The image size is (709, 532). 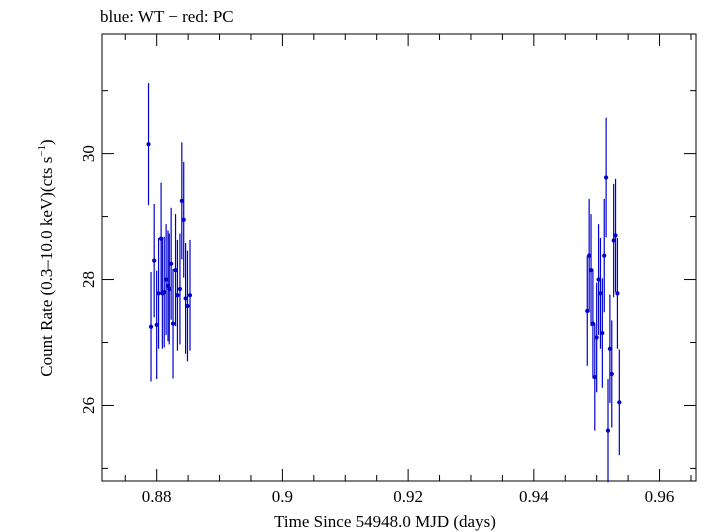 What do you see at coordinates (534, 496) in the screenshot?
I see `x-tick-label: 0.94` at bounding box center [534, 496].